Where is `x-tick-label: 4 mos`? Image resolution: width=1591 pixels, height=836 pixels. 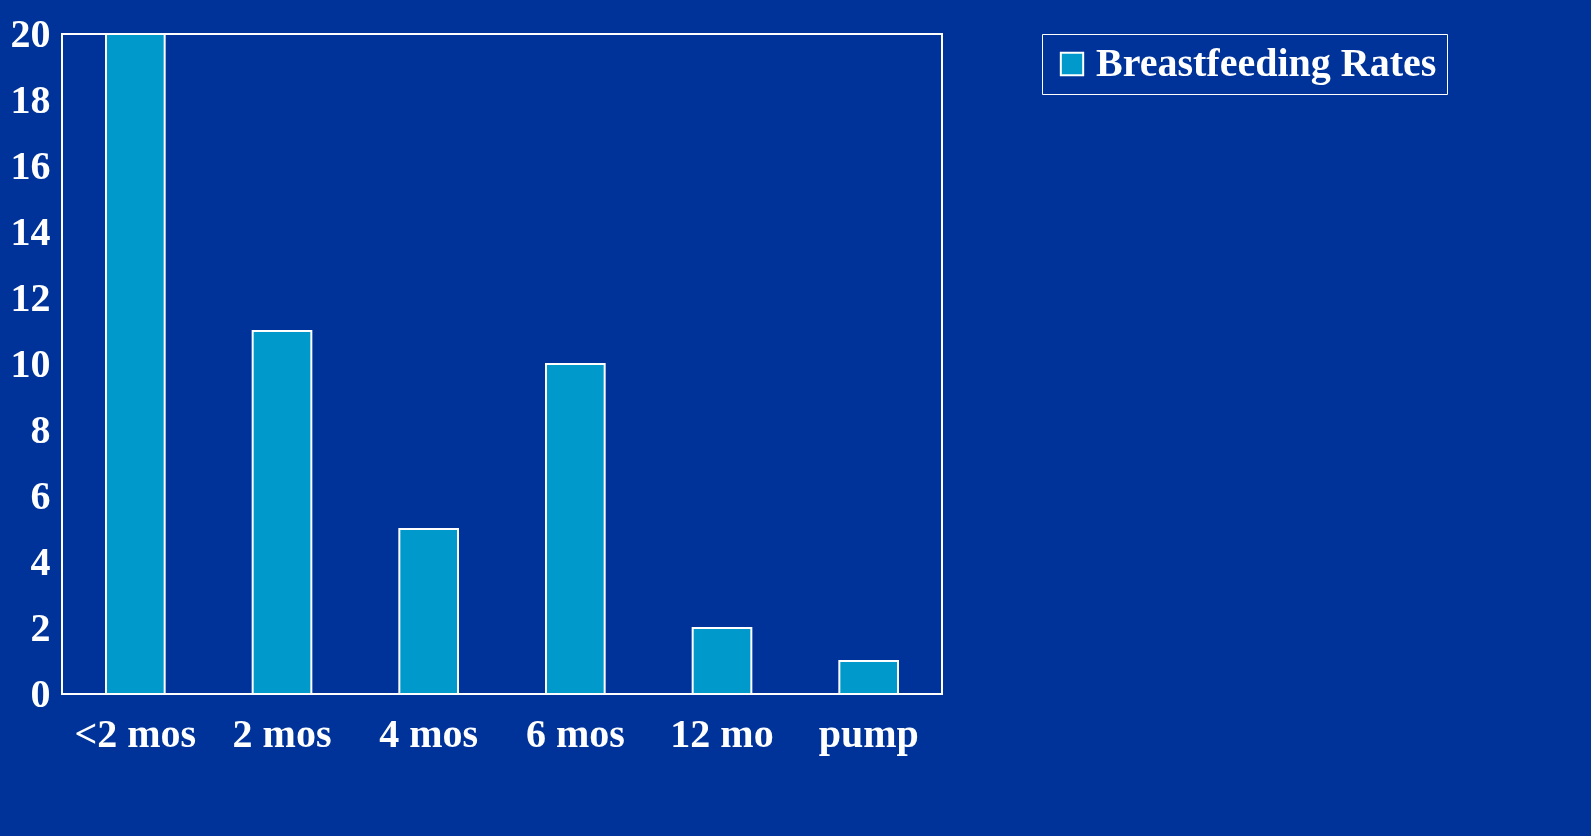 x-tick-label: 4 mos is located at coordinates (429, 733).